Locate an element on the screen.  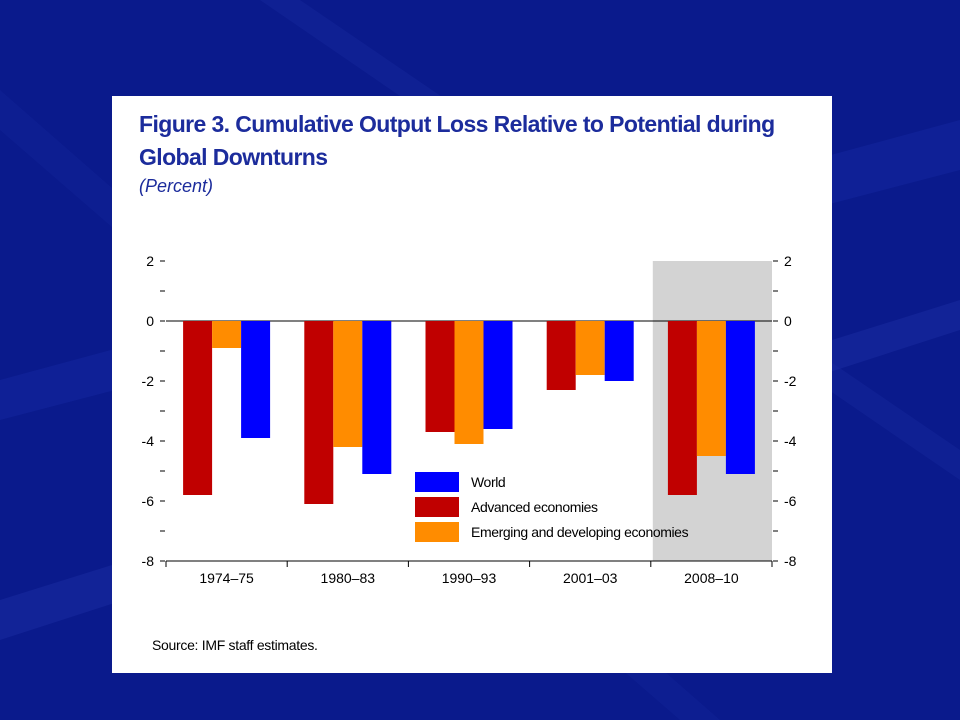
x-tick-label: 1990–93 is located at coordinates (469, 578).